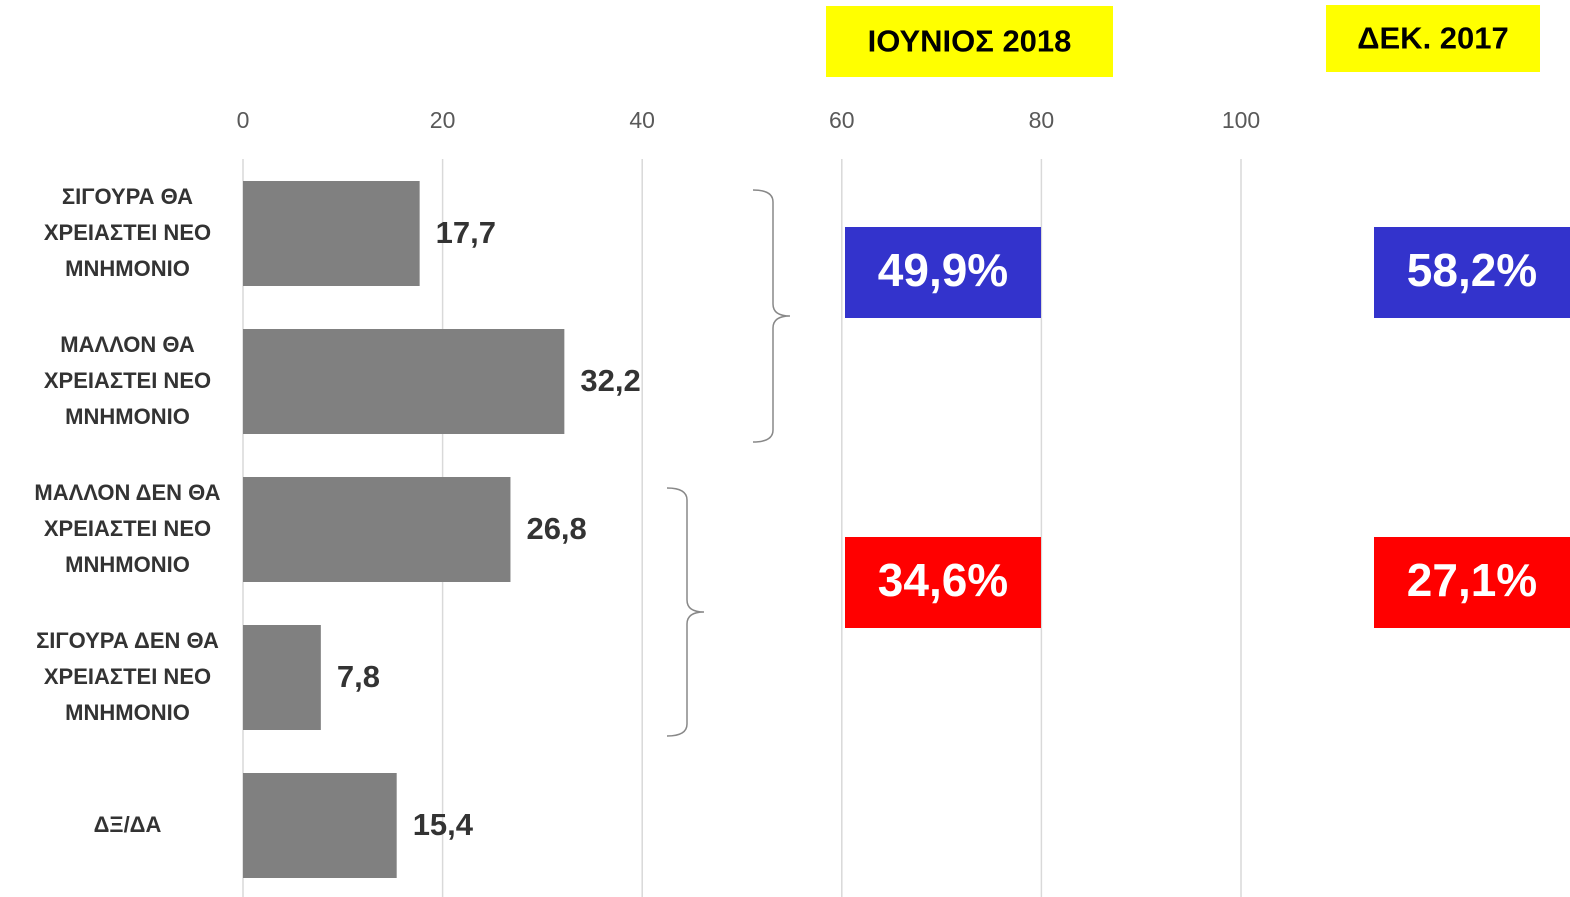 The width and height of the screenshot is (1570, 897). What do you see at coordinates (610, 380) in the screenshot?
I see `value-label: 32,2` at bounding box center [610, 380].